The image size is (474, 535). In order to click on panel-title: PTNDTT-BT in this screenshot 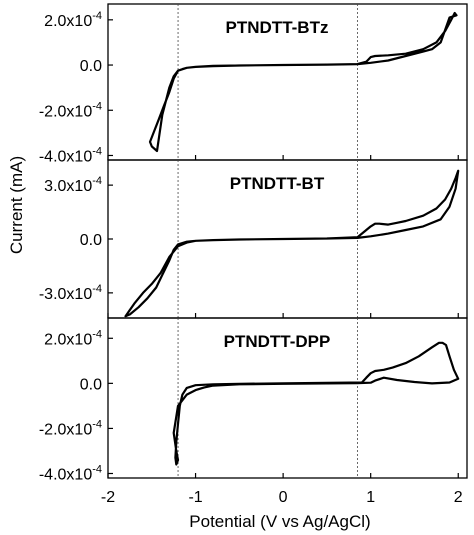, I will do `click(277, 183)`.